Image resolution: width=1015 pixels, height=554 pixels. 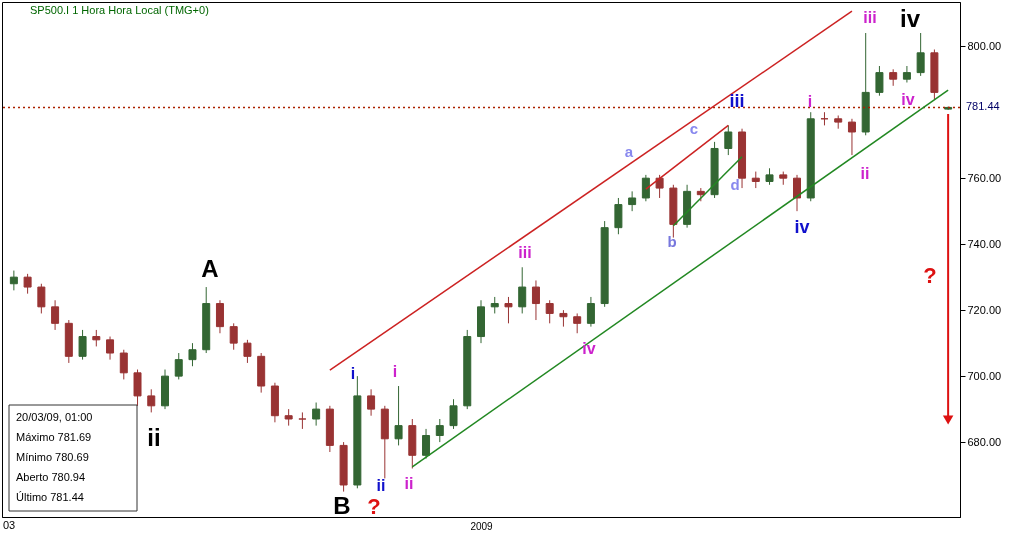 I want to click on annotation: b, so click(x=672, y=241).